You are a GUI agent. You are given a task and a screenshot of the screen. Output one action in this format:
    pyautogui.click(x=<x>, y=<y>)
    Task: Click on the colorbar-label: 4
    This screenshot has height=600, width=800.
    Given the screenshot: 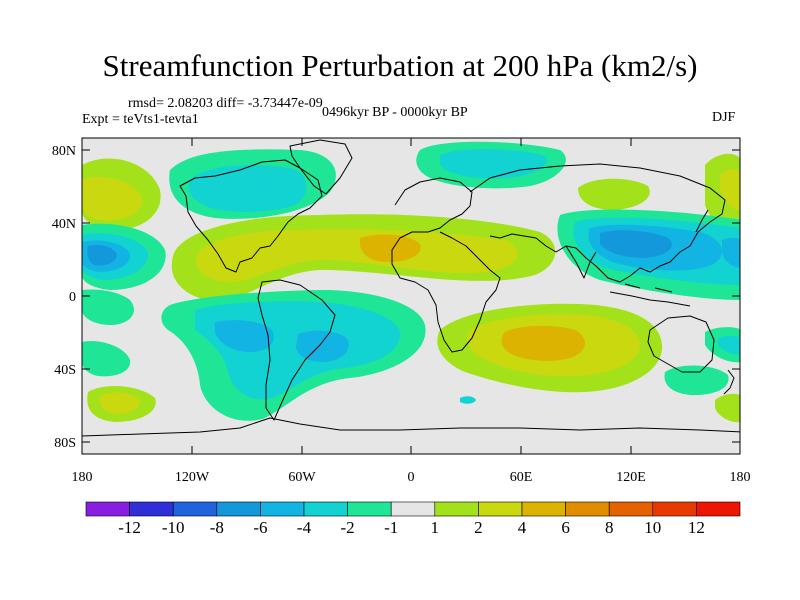 What is the action you would take?
    pyautogui.click(x=522, y=527)
    